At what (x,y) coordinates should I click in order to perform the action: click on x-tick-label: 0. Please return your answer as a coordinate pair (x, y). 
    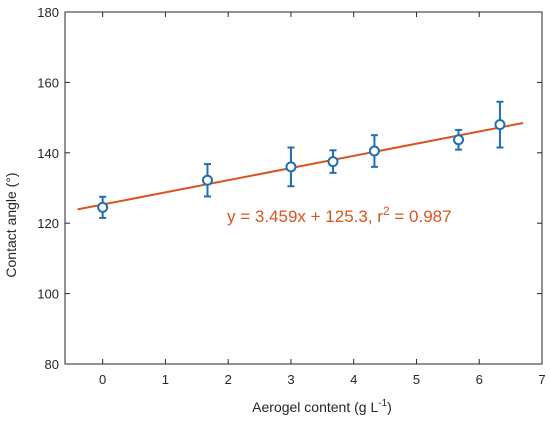
    Looking at the image, I should click on (102, 379).